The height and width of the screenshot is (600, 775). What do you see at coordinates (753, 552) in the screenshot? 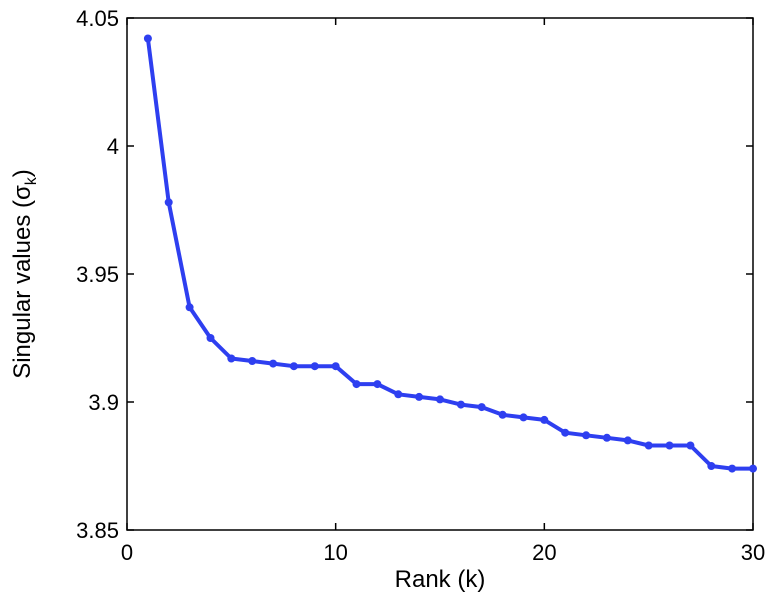
I see `x-tick-label: 30` at bounding box center [753, 552].